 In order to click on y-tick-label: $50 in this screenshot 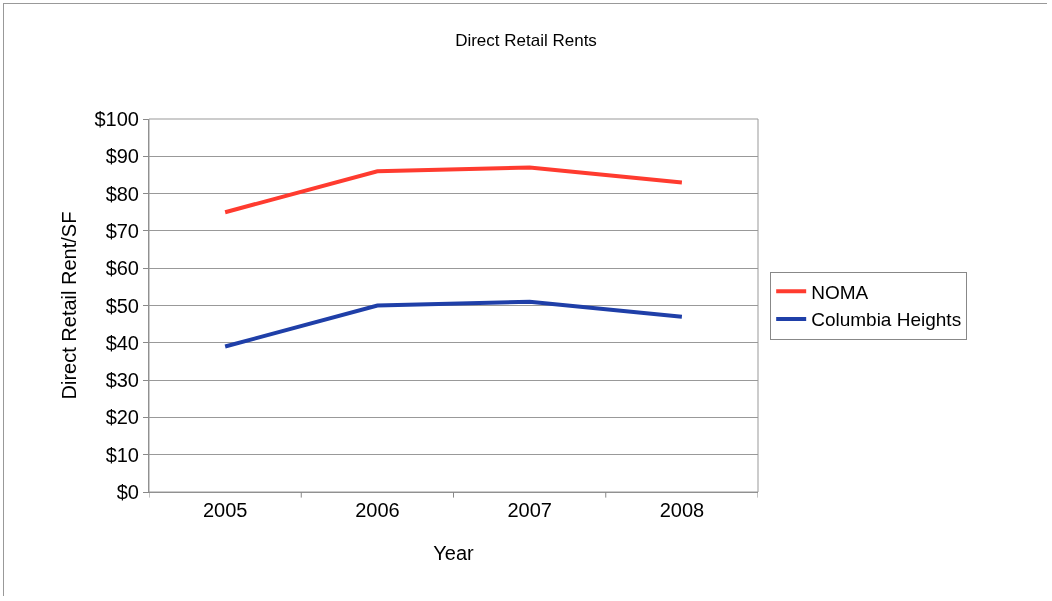, I will do `click(122, 305)`.